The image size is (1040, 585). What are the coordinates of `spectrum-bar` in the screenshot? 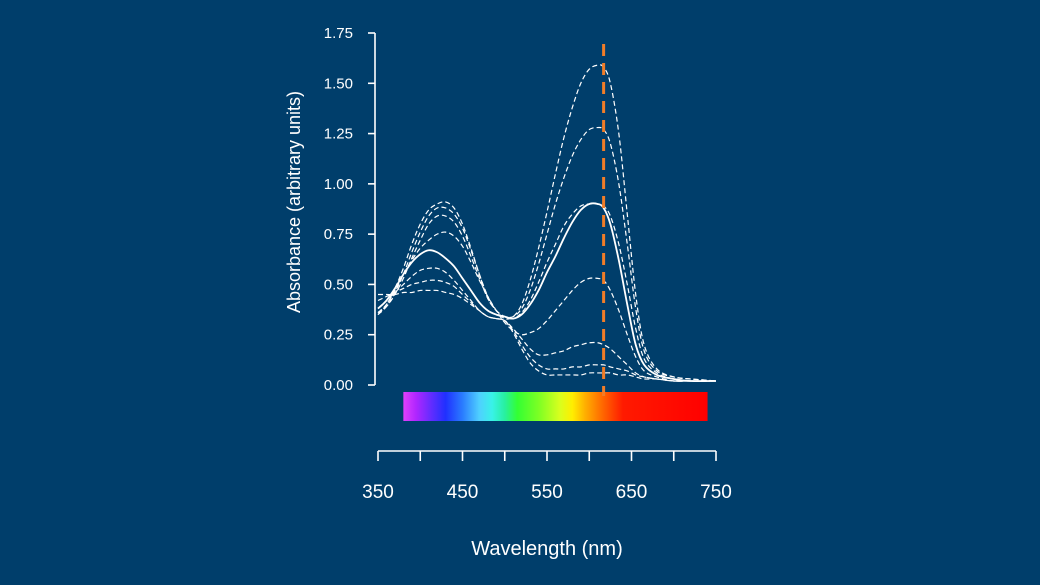 It's located at (555, 406).